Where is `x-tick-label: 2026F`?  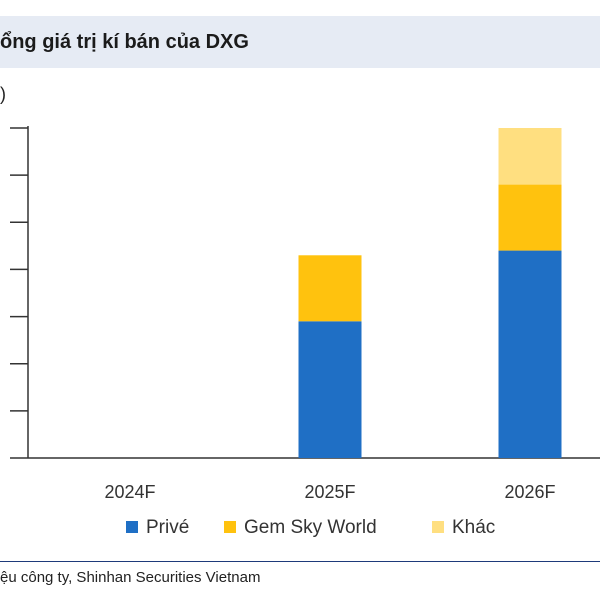 x-tick-label: 2026F is located at coordinates (529, 492).